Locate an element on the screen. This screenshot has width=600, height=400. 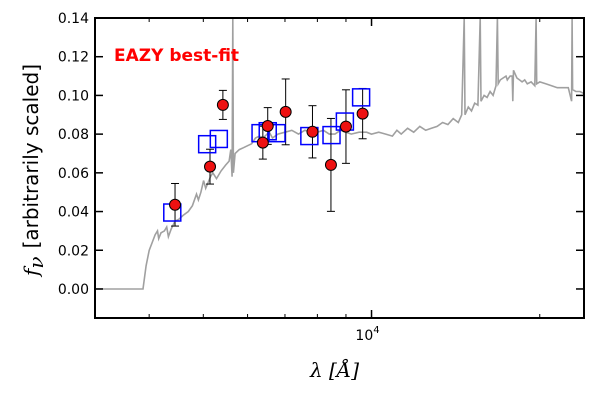
x-axis-title: λ [Å] is located at coordinates (334, 369).